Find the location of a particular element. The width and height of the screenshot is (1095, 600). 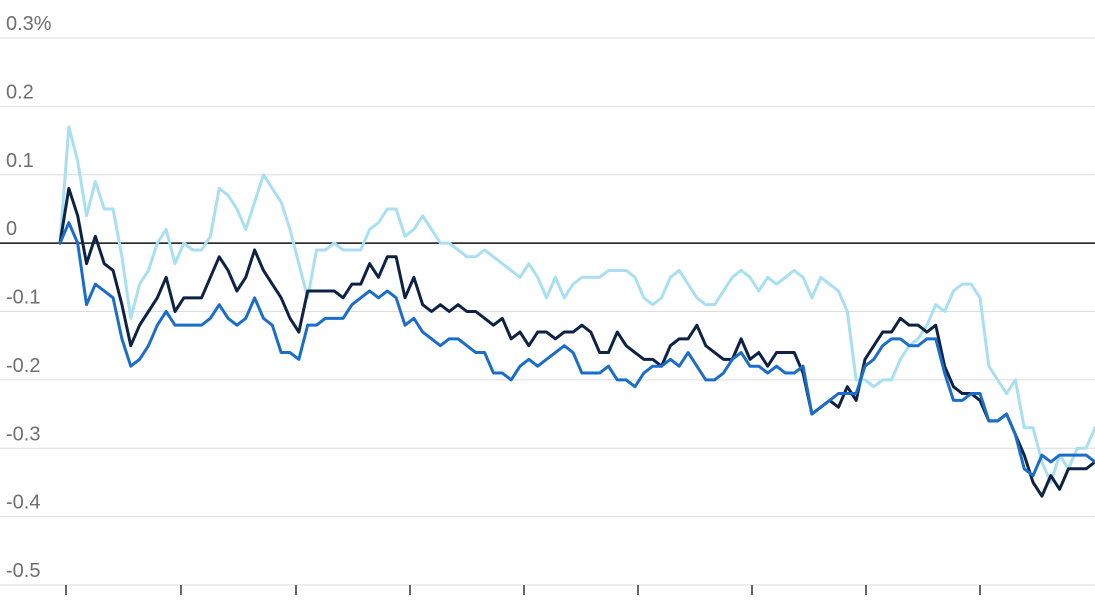

y-tick-label: -0.3 is located at coordinates (23, 434).